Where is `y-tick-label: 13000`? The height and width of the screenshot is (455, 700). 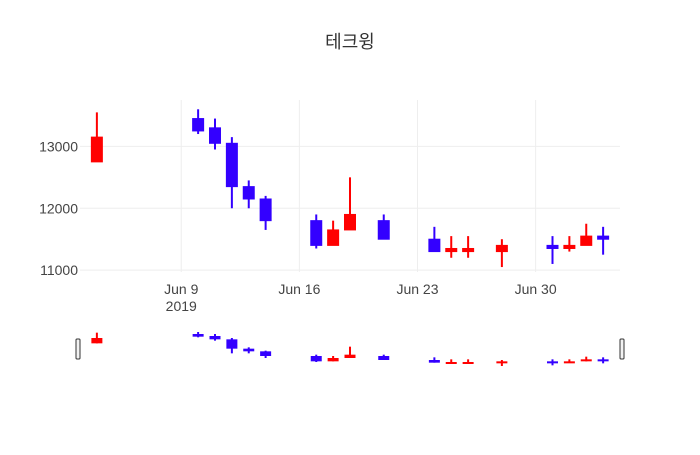
y-tick-label: 13000 is located at coordinates (58, 146).